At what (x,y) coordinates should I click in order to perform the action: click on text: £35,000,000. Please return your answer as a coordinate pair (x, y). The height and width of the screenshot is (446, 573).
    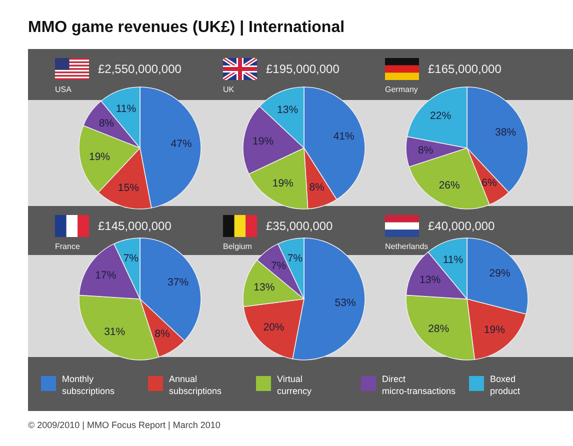
    Looking at the image, I should click on (299, 226).